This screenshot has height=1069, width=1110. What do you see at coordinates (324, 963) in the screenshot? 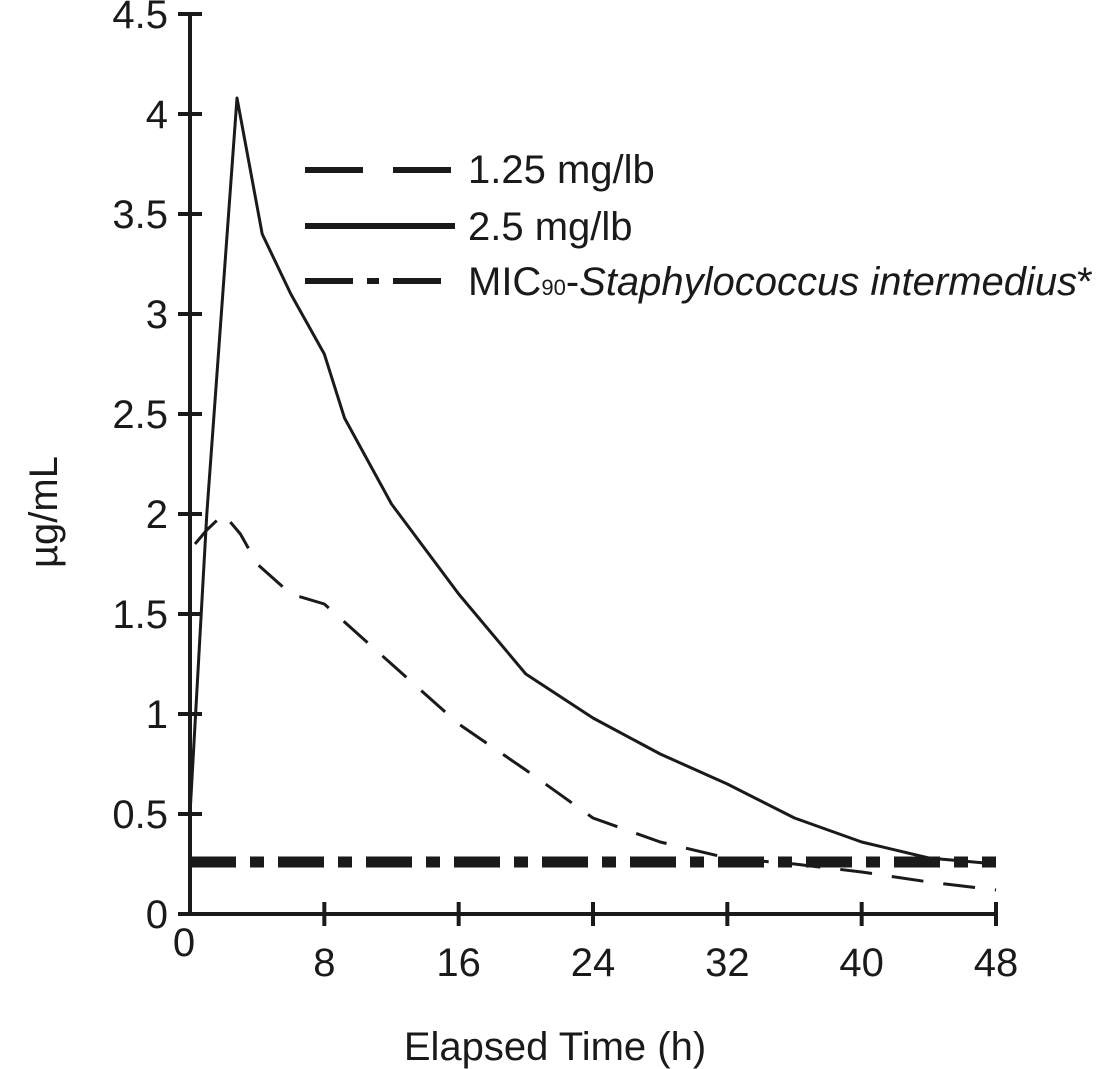
I see `x-tick-label: 8` at bounding box center [324, 963].